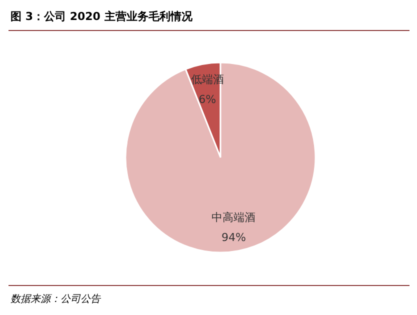 This screenshot has height=315, width=417. Describe the element at coordinates (56, 299) in the screenshot. I see `source-note: 数据来源：公司公告` at that location.